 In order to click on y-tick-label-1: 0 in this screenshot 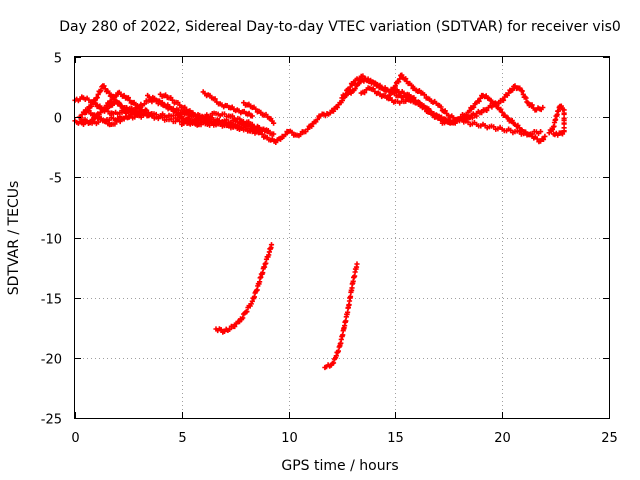, I will do `click(58, 119)`.